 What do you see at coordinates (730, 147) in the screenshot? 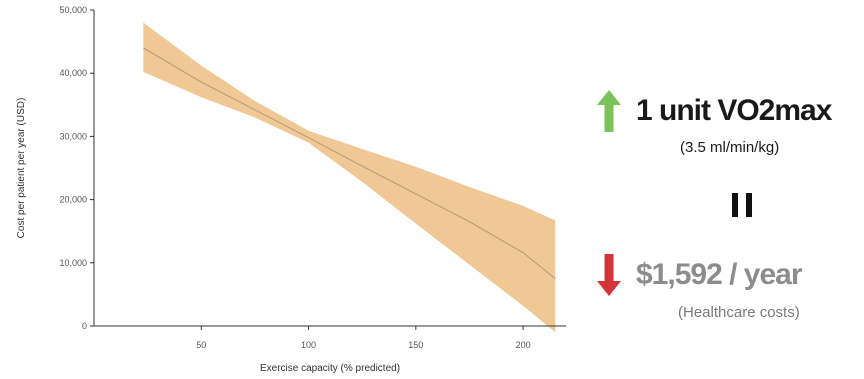
I see `vo2max-unit-label: (3.5 ml/min/kg)` at bounding box center [730, 147].